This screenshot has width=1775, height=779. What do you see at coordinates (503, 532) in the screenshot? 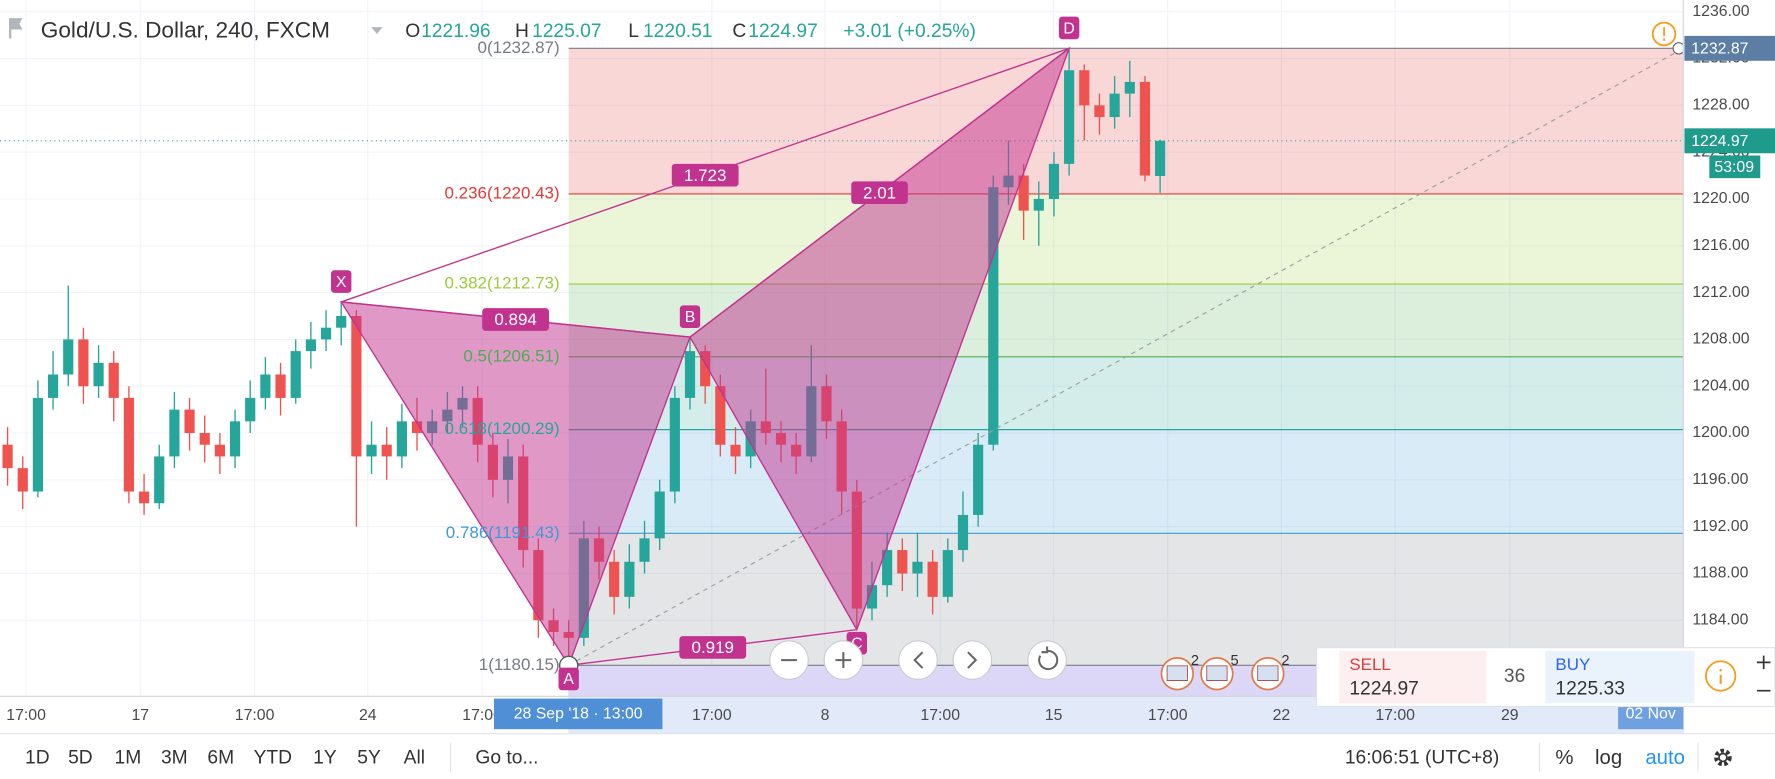
I see `fib-level-label: 0.786(1191.43)` at bounding box center [503, 532].